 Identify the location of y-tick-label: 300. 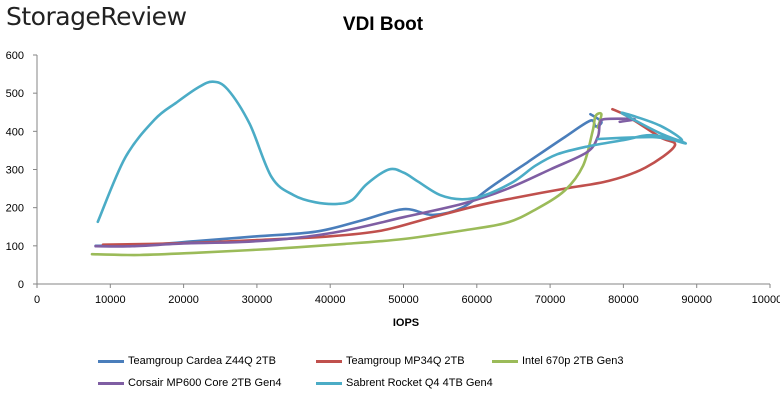
(15, 171).